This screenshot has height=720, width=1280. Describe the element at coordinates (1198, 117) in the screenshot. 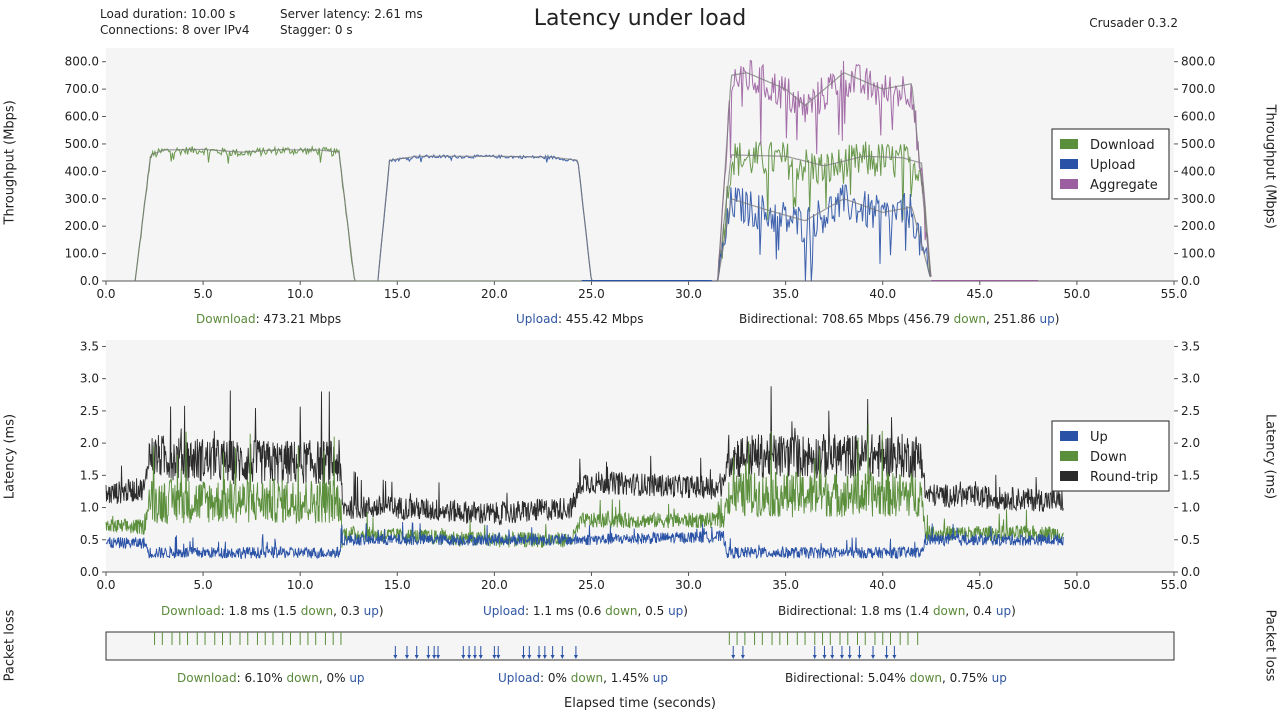

I see `y-tick-label-right: 600.0` at that location.